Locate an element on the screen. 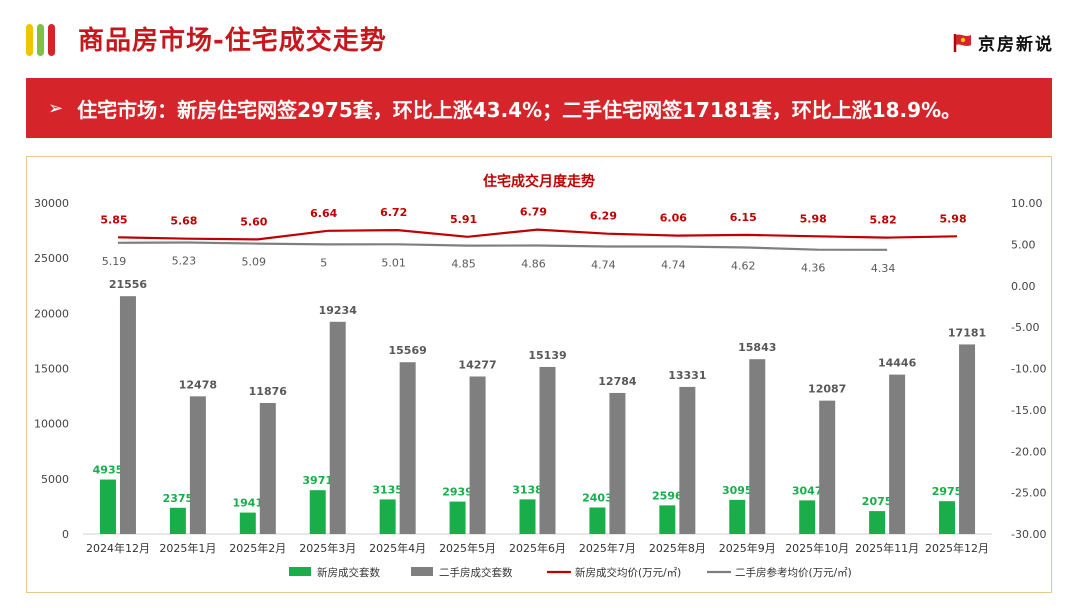 The image size is (1080, 608). left-axis-tick-label: 0 is located at coordinates (65, 534).